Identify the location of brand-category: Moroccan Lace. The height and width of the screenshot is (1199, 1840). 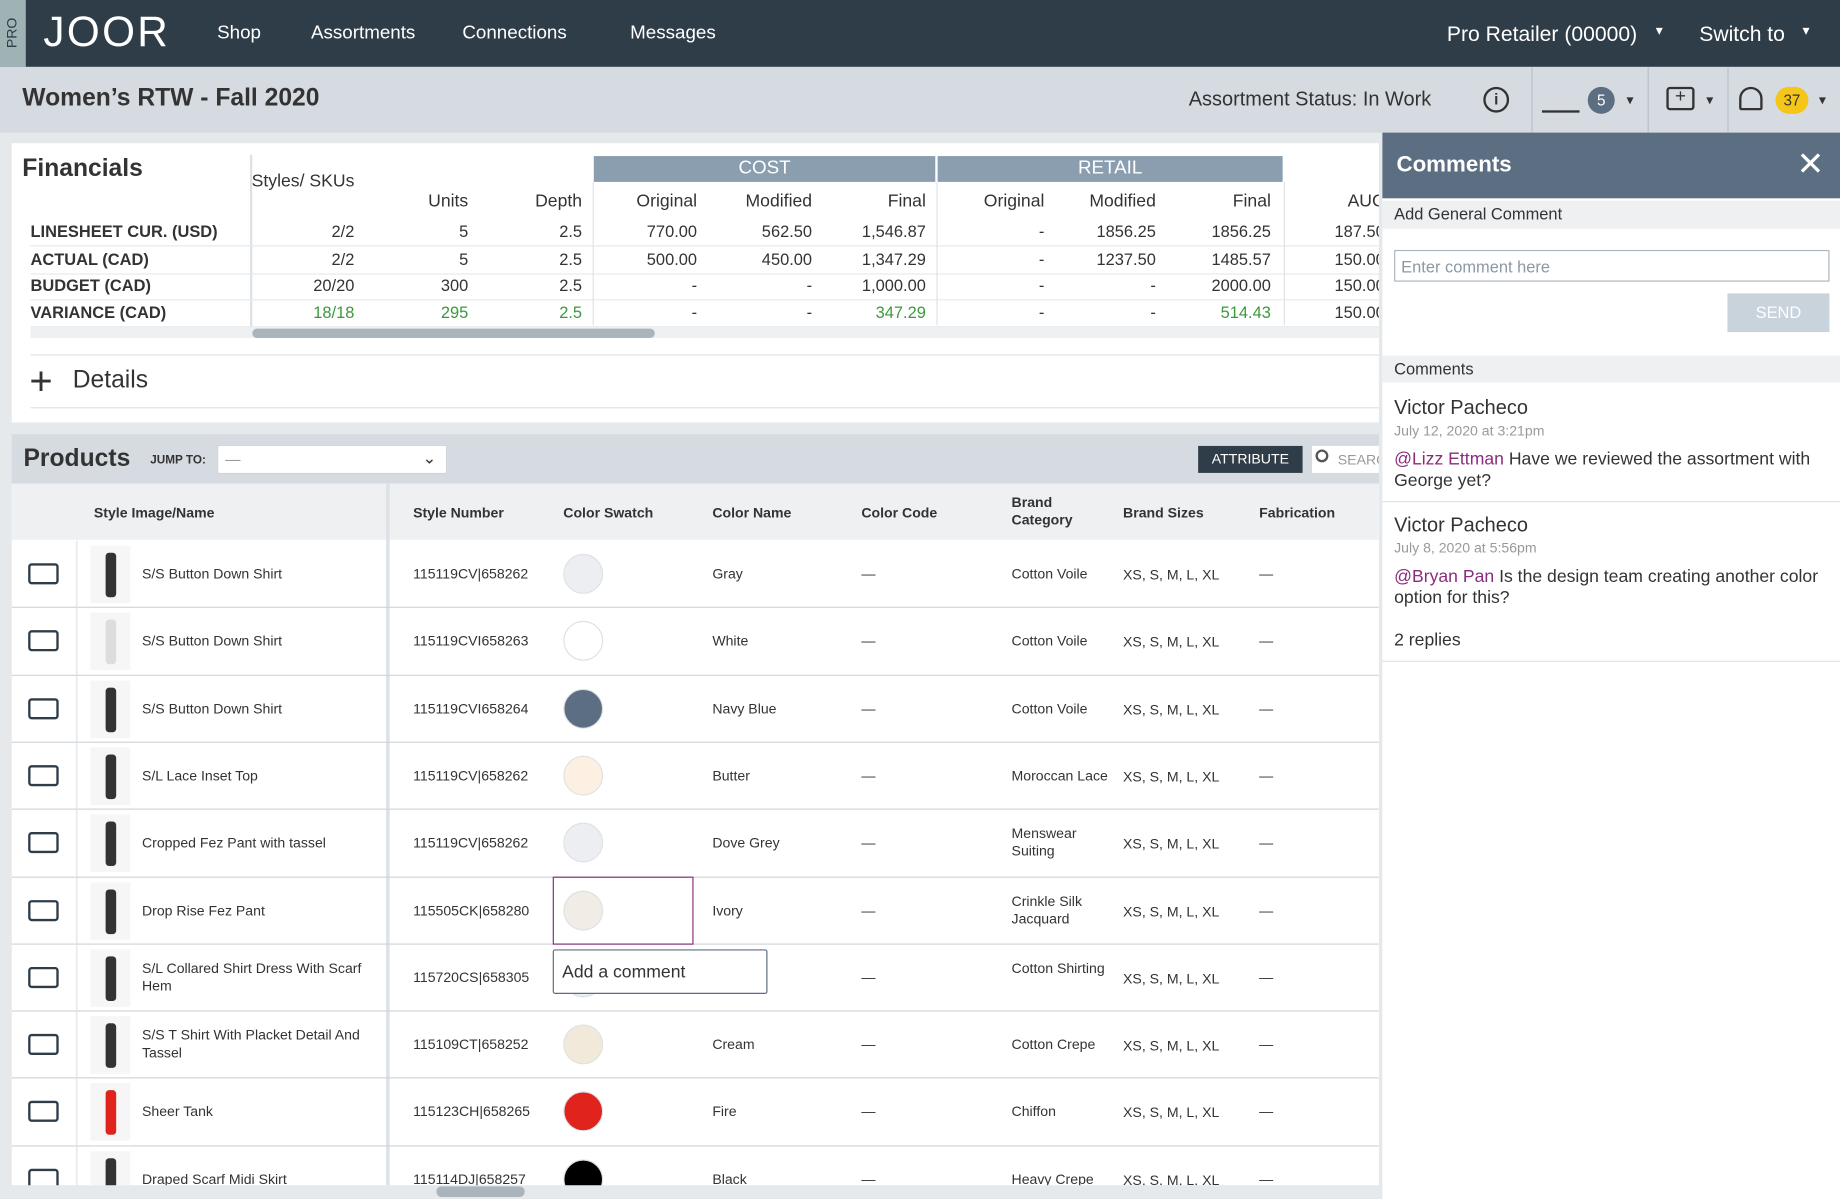
(1059, 775).